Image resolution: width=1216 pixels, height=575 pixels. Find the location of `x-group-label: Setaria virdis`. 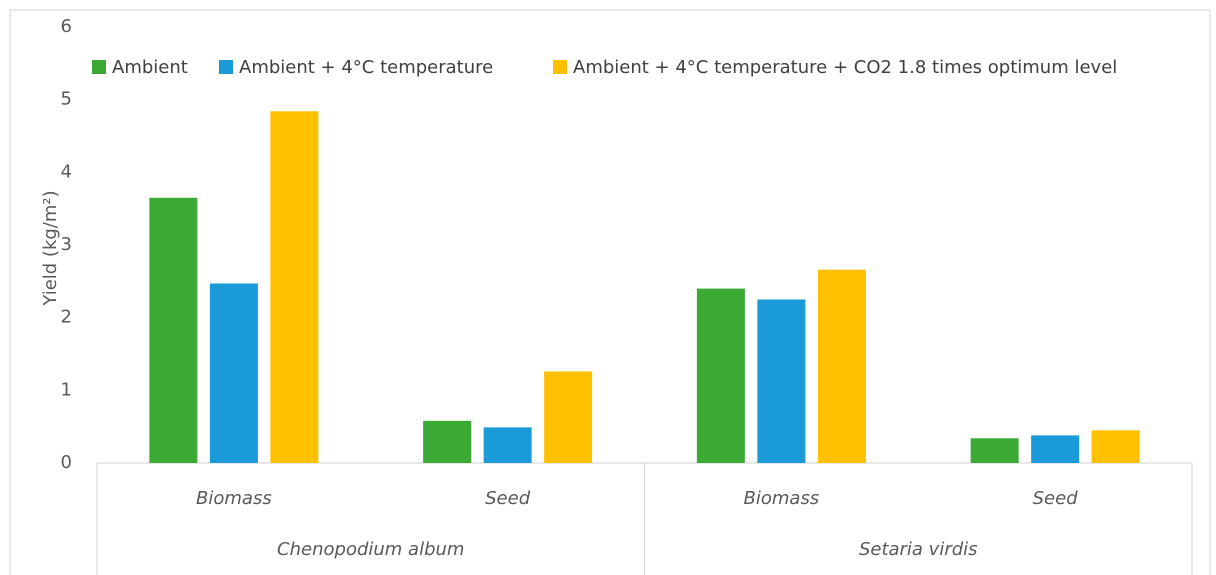

x-group-label: Setaria virdis is located at coordinates (918, 549).